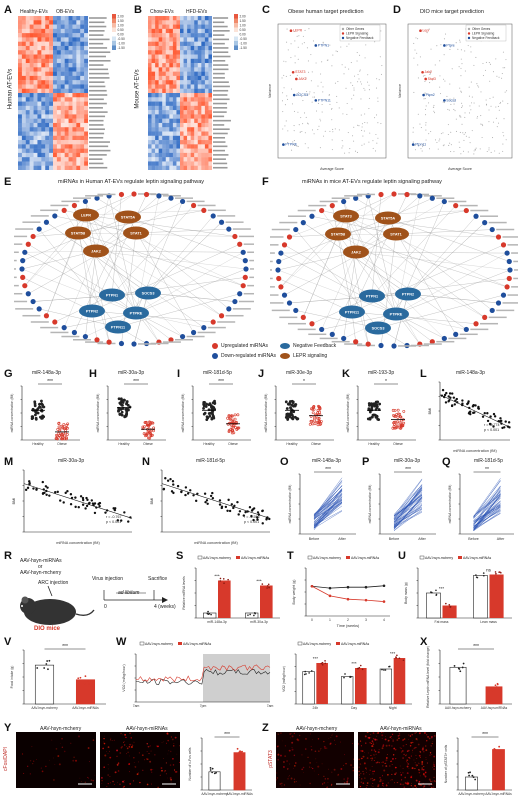 Image resolution: width=521 pixels, height=809 pixels. What do you see at coordinates (460, 169) in the screenshot?
I see `x-axis-label: Average Score` at bounding box center [460, 169].